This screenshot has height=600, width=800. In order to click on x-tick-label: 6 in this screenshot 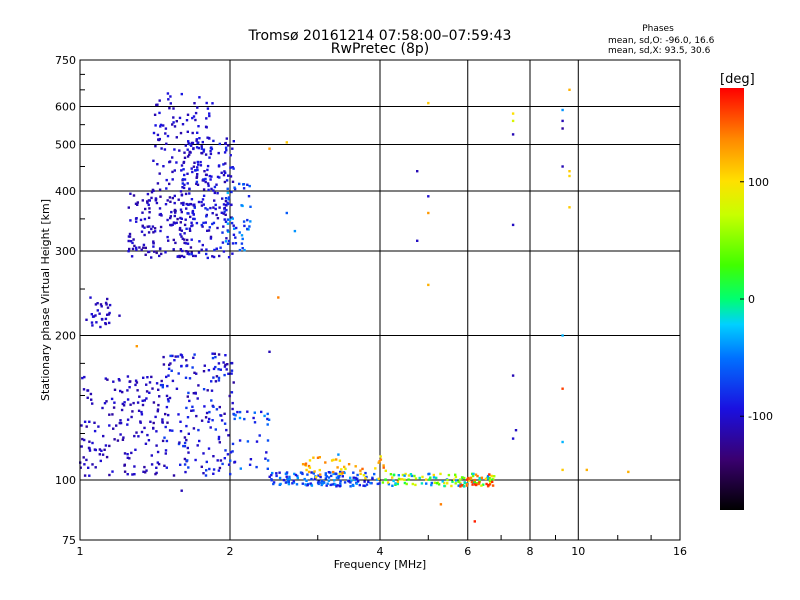, I will do `click(467, 551)`.